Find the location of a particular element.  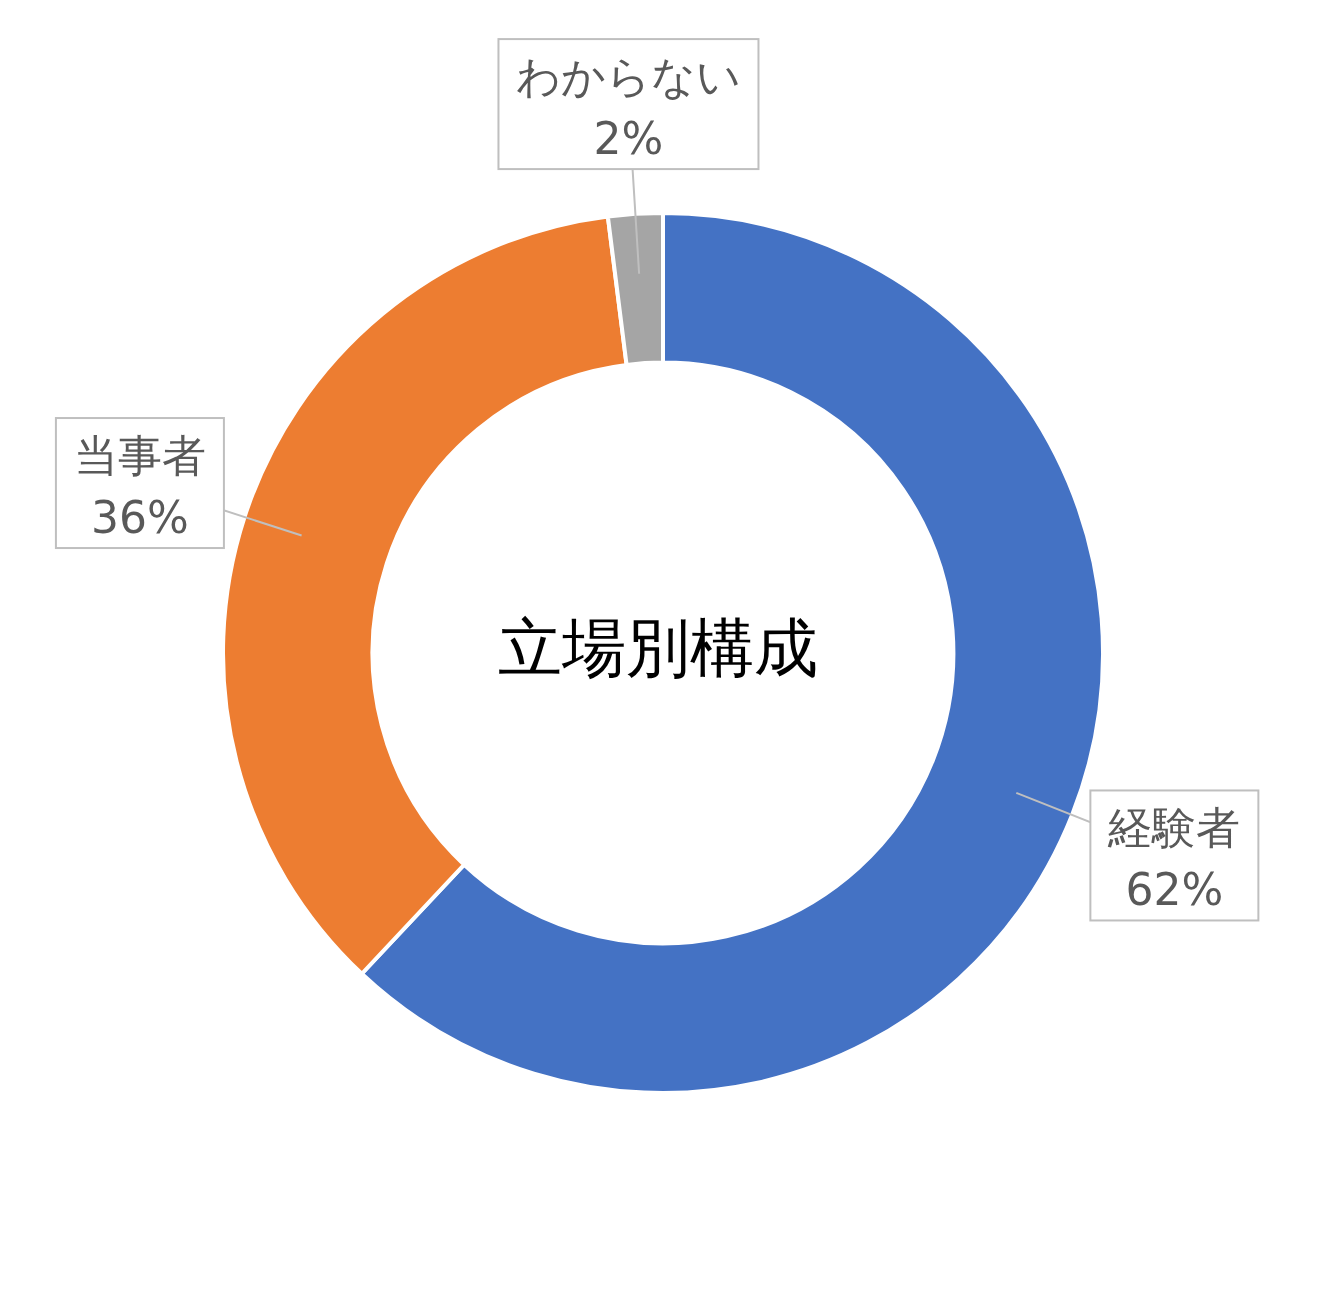

data-label: 2% is located at coordinates (628, 139).